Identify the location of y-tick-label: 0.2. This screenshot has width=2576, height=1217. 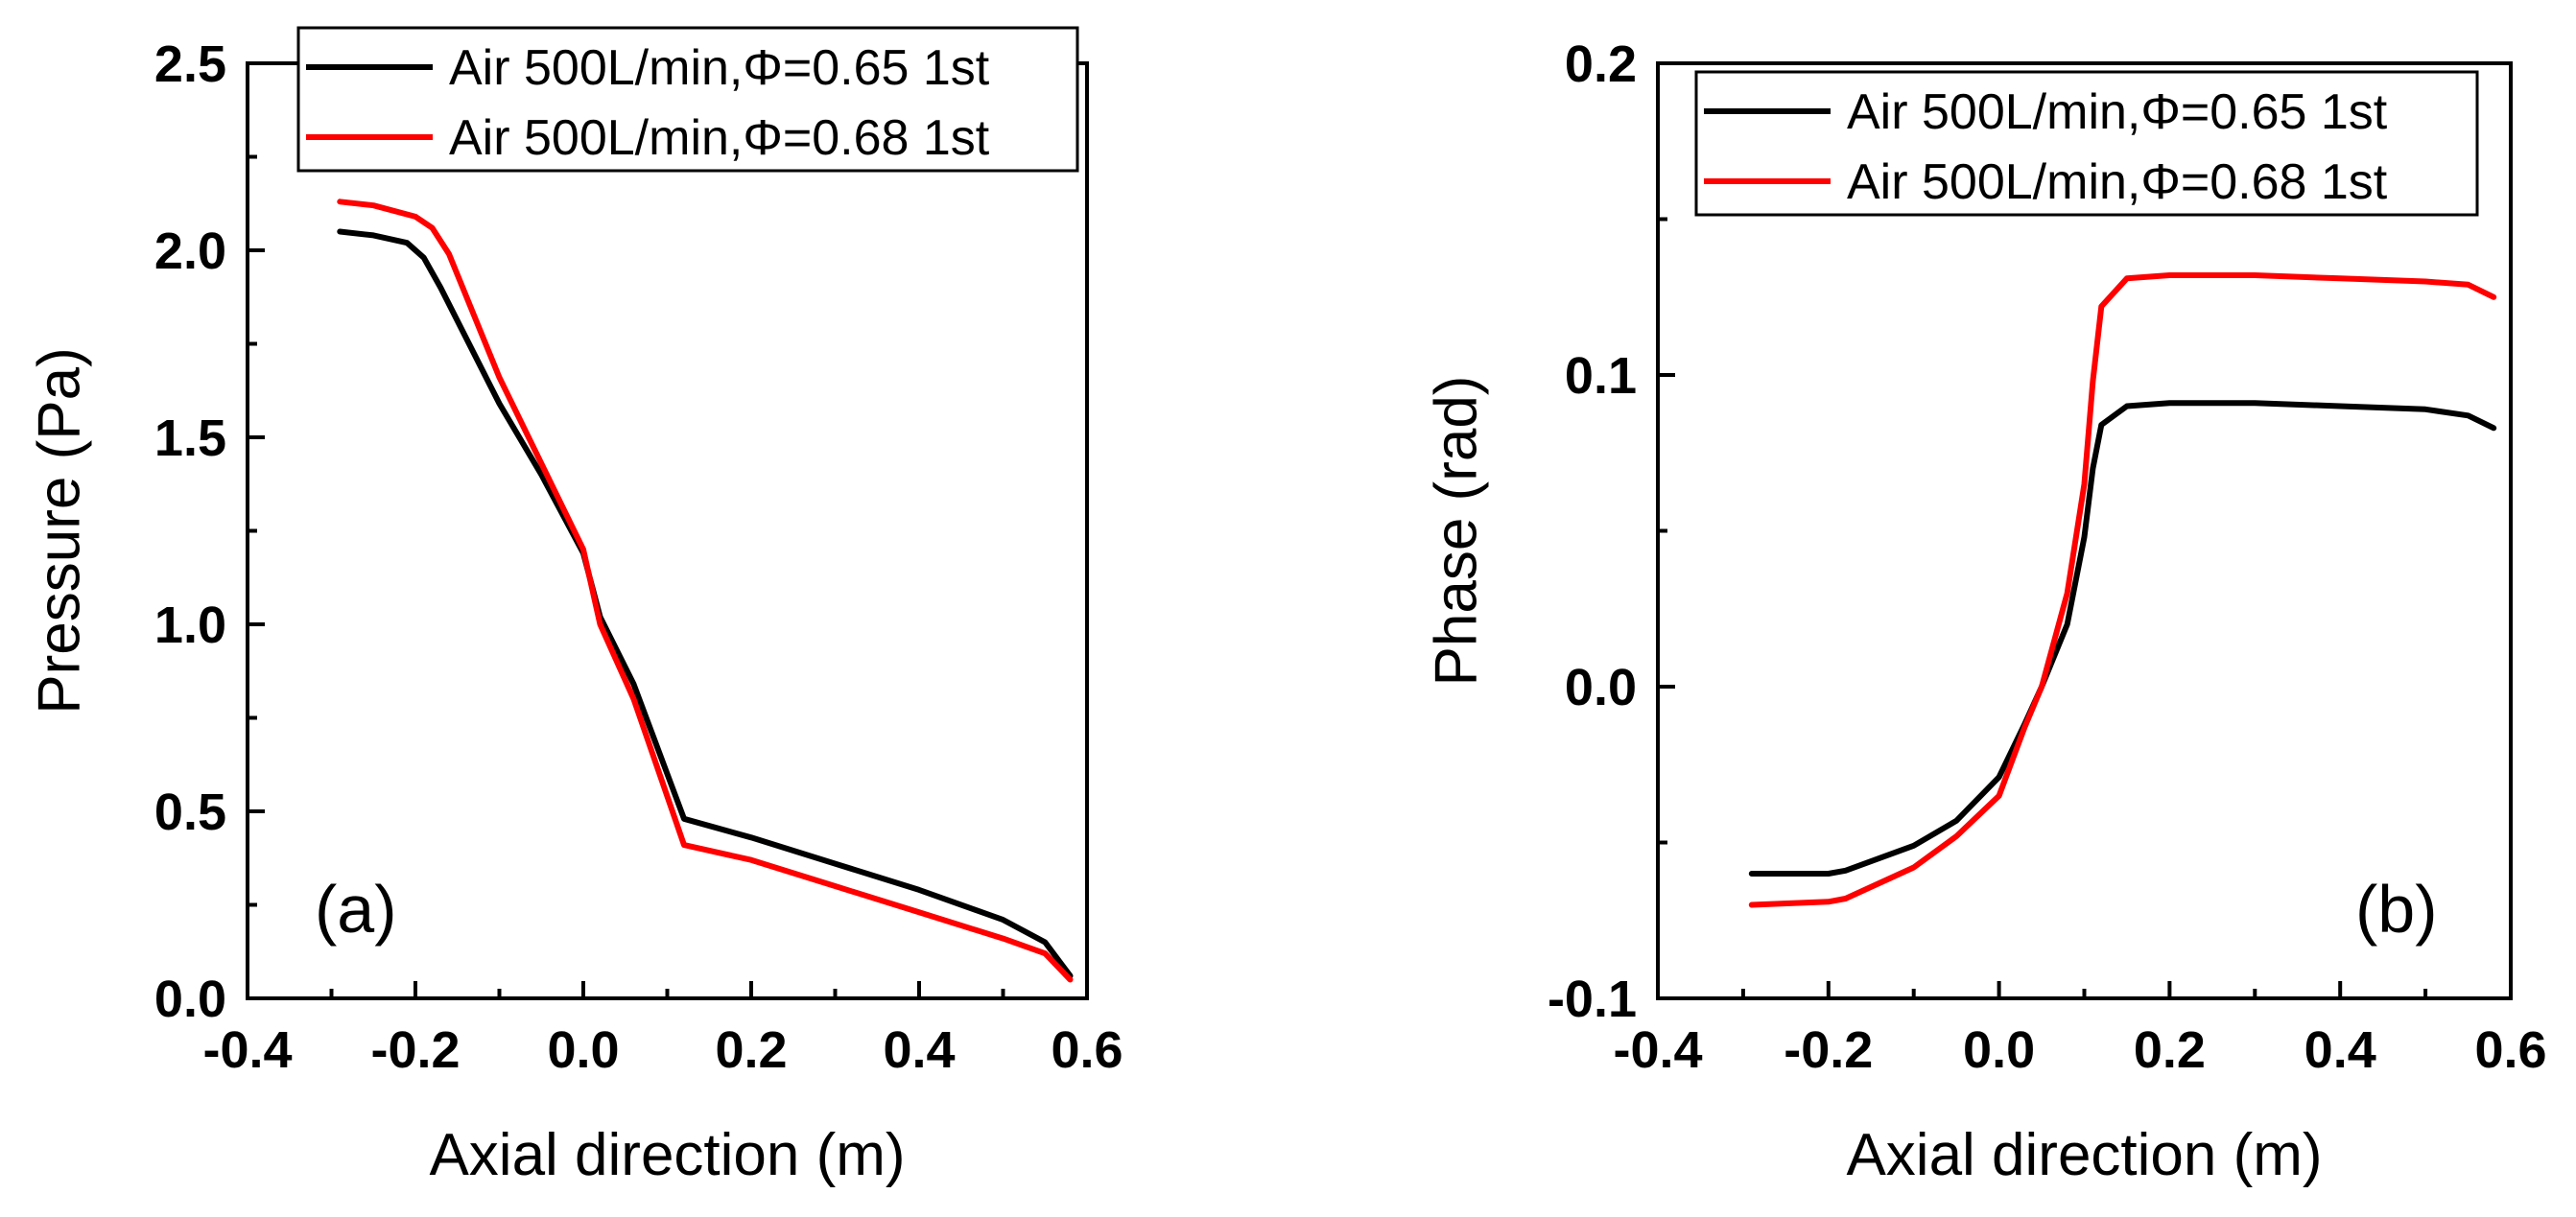
(1601, 64).